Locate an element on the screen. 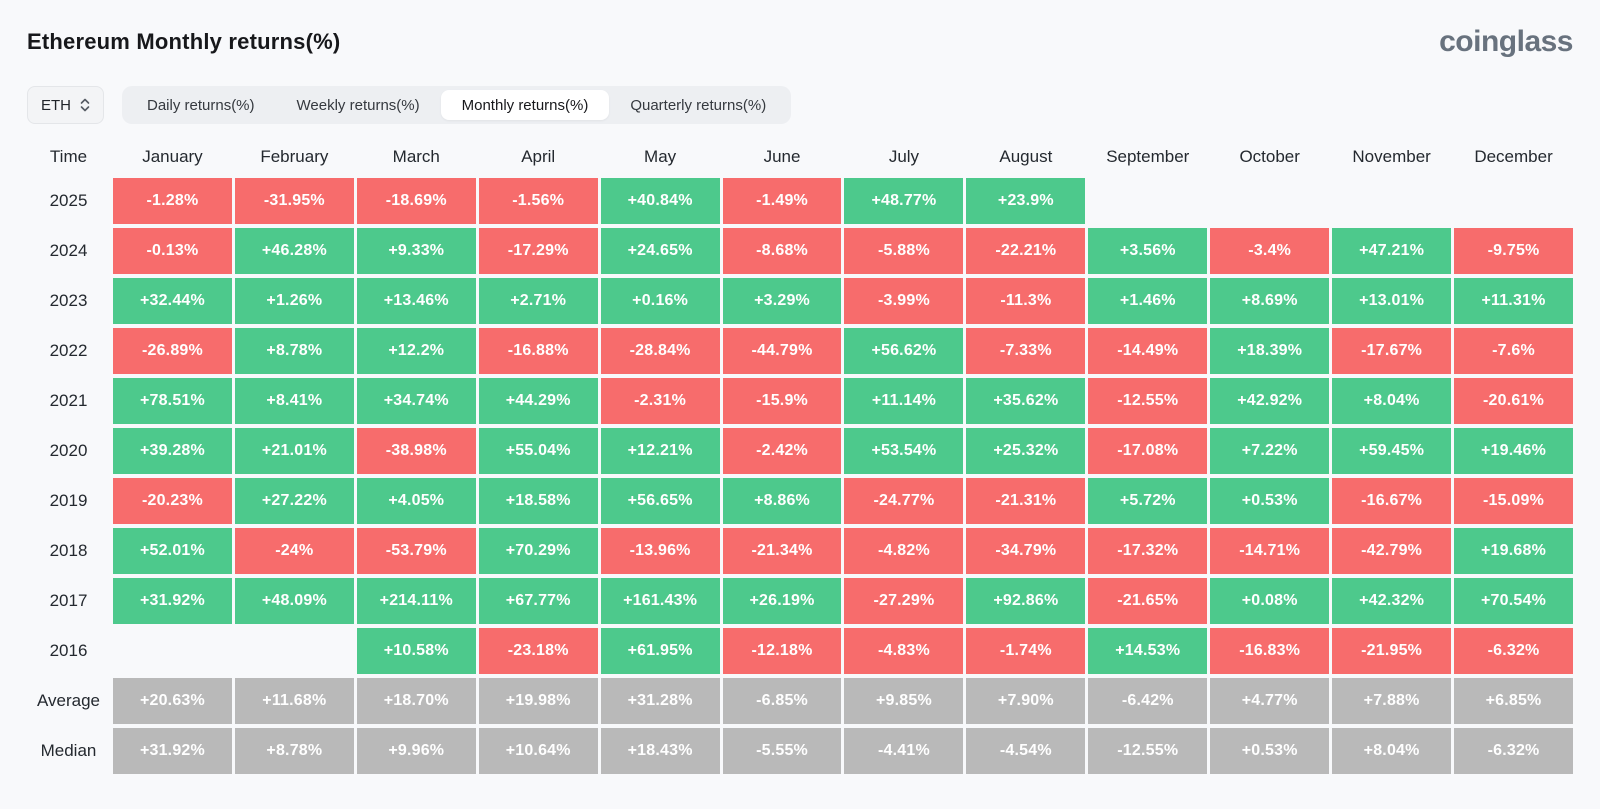 The image size is (1600, 809). return-cell: -24% is located at coordinates (294, 551).